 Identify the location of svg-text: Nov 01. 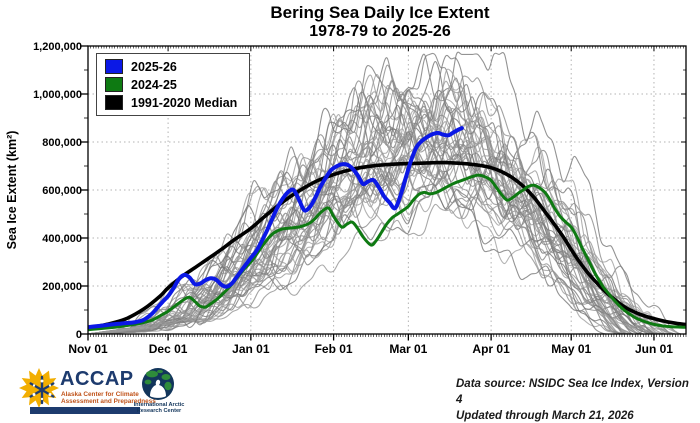
(88, 349).